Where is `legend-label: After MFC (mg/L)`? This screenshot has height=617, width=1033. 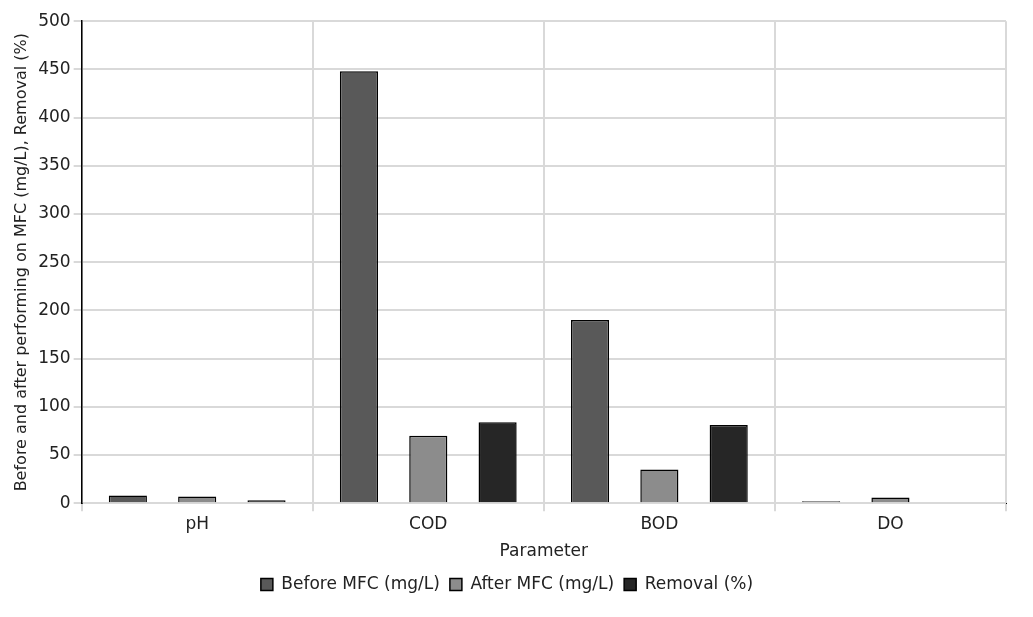
legend-label: After MFC (mg/L) is located at coordinates (542, 582).